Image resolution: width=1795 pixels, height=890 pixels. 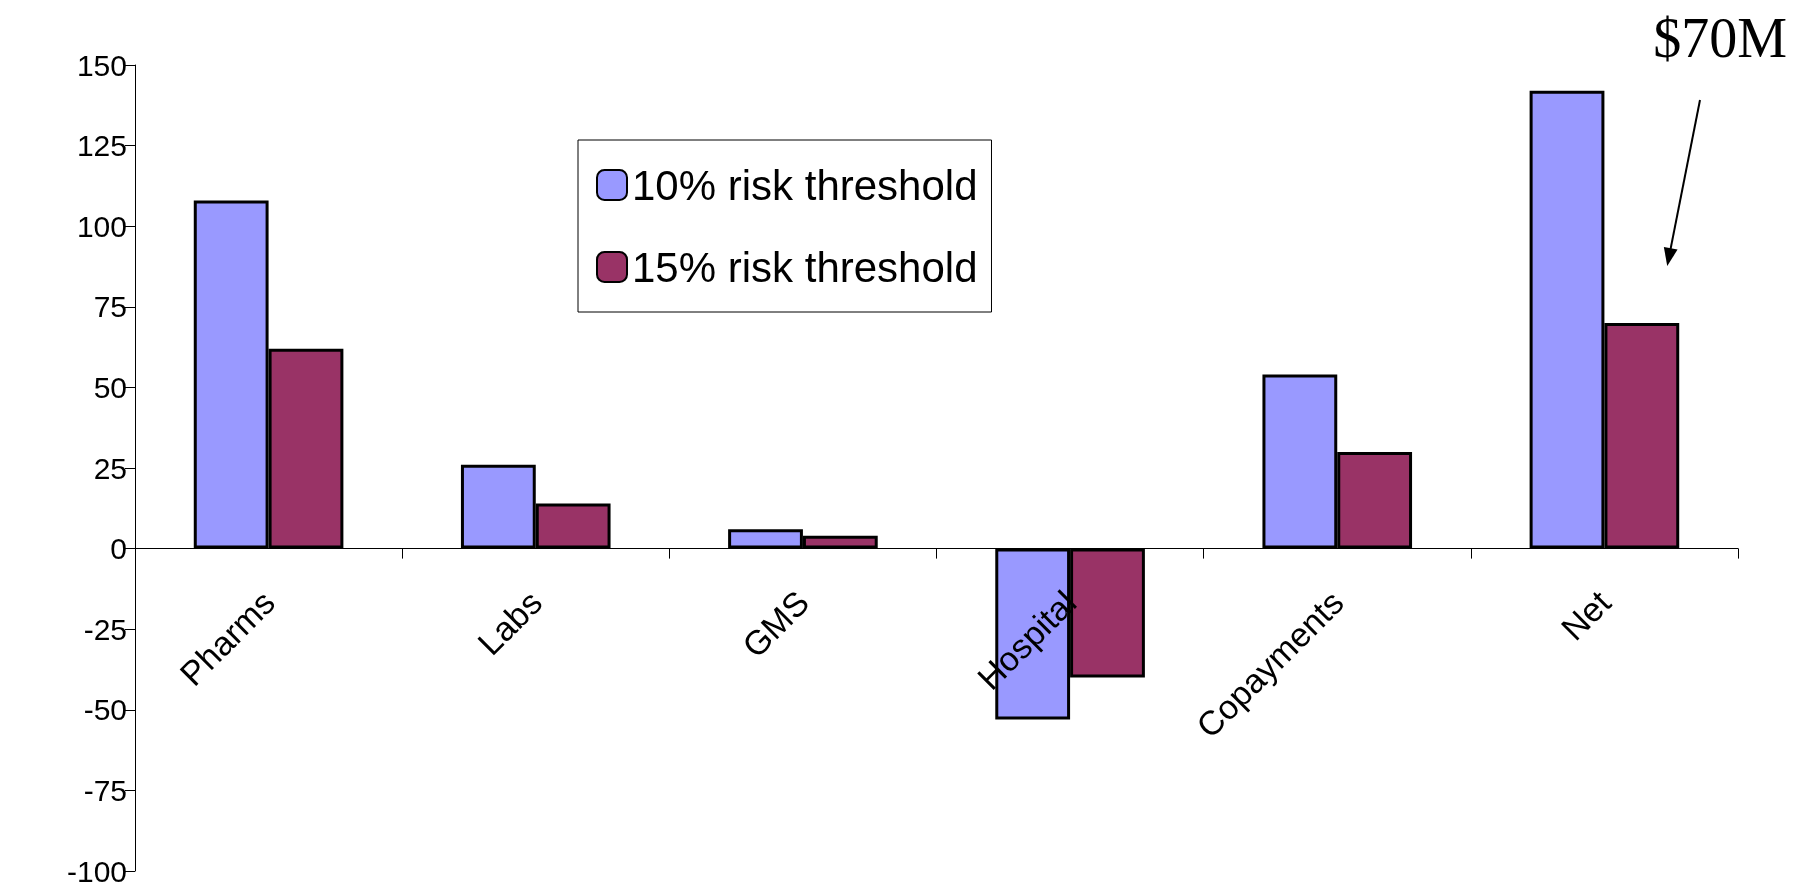 I want to click on x-tick-label: Net, so click(x=1586, y=615).